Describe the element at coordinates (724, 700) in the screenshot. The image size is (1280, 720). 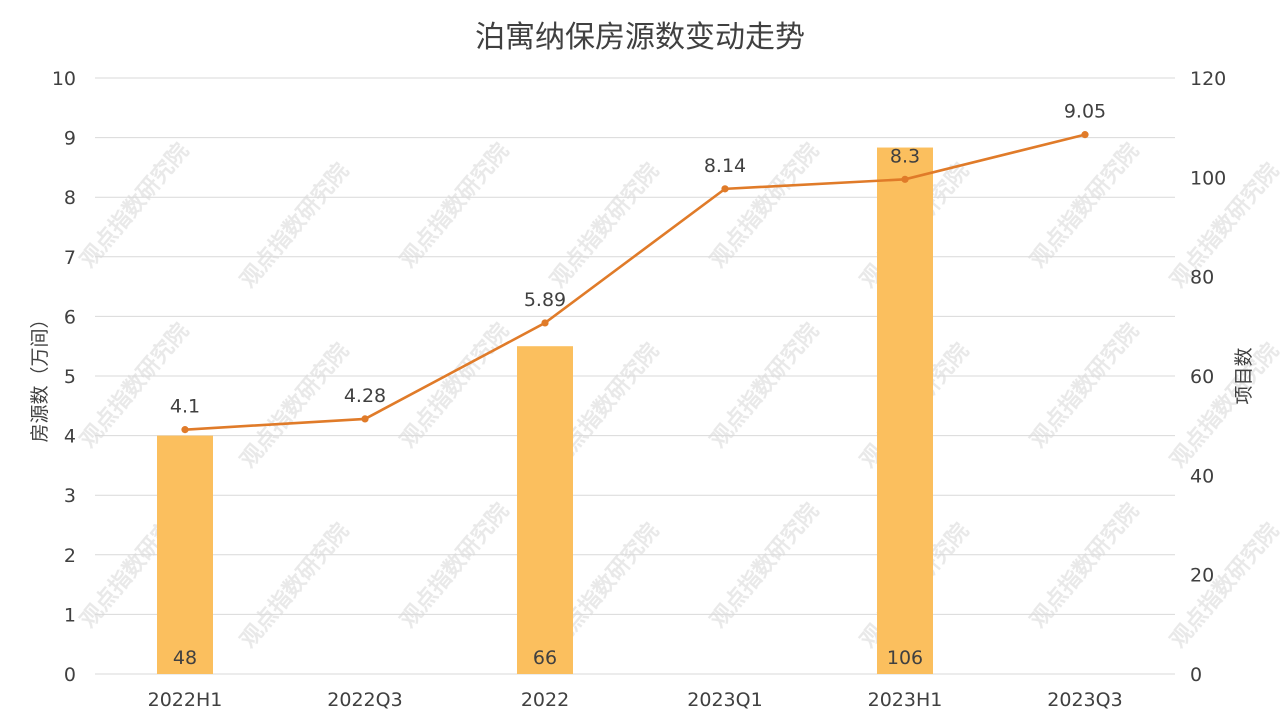
I see `x-tick-label: 2023Q1` at that location.